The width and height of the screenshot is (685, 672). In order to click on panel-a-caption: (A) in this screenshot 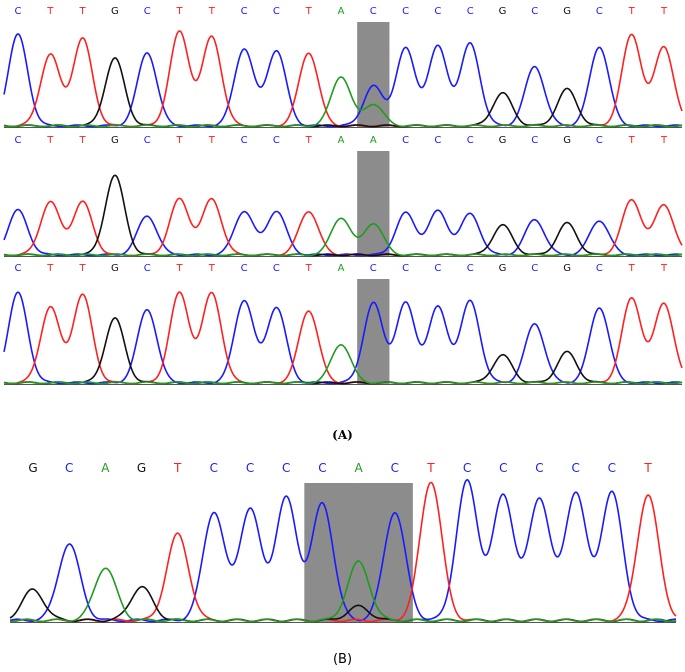, I will do `click(342, 435)`.